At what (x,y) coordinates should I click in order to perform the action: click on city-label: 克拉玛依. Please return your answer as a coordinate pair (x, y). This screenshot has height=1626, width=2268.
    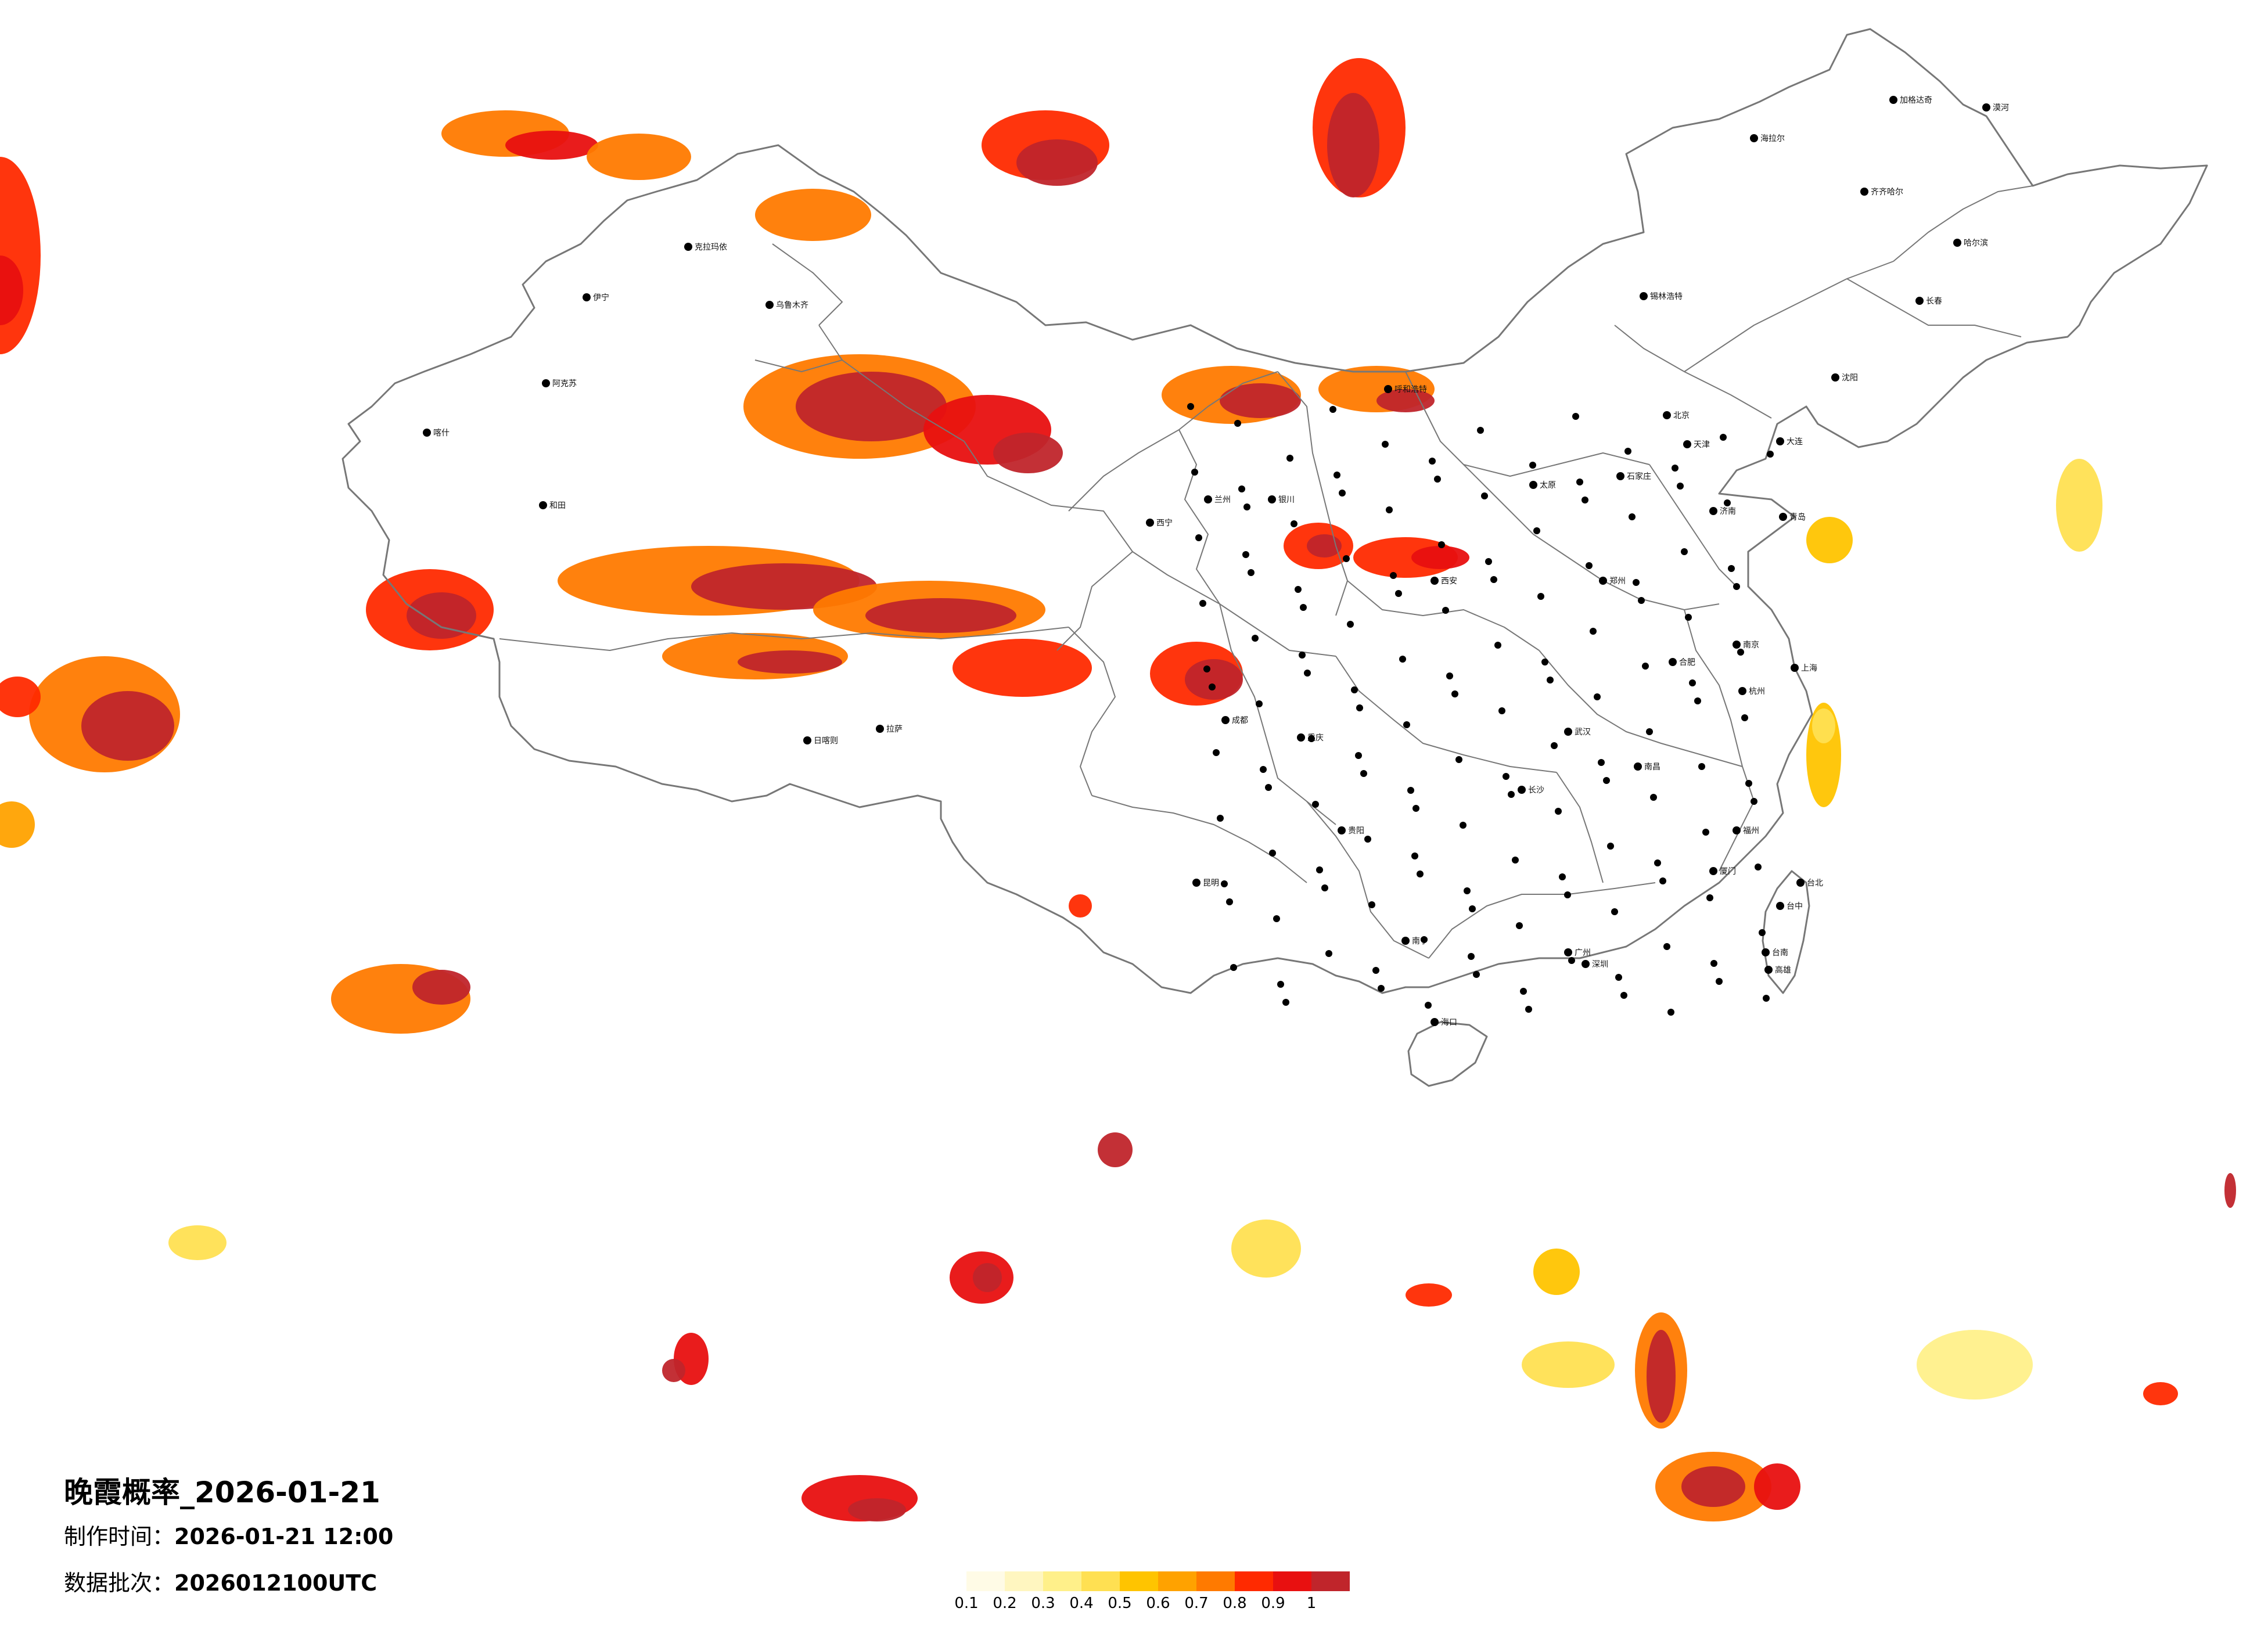
    Looking at the image, I should click on (711, 248).